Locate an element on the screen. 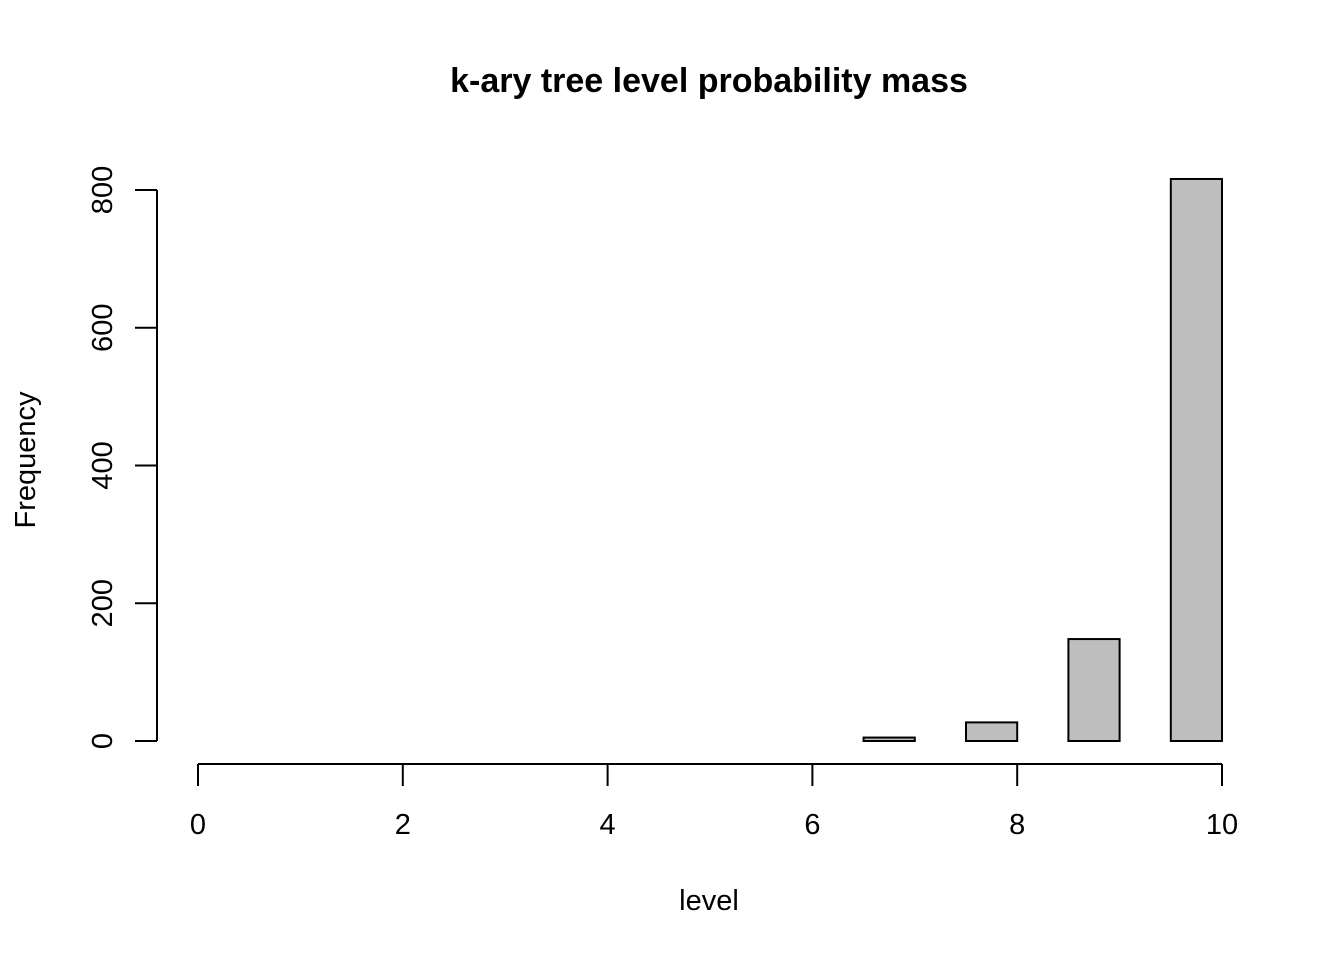 This screenshot has width=1344, height=960. x-tick-label-0: 0 is located at coordinates (198, 825).